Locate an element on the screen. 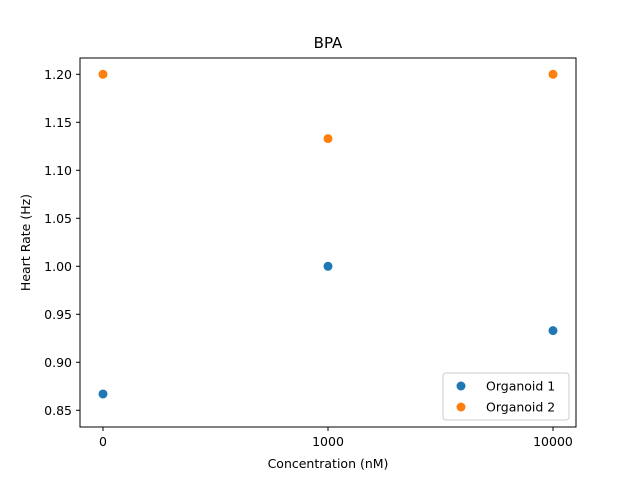 The width and height of the screenshot is (640, 480). legend-box is located at coordinates (506, 396).